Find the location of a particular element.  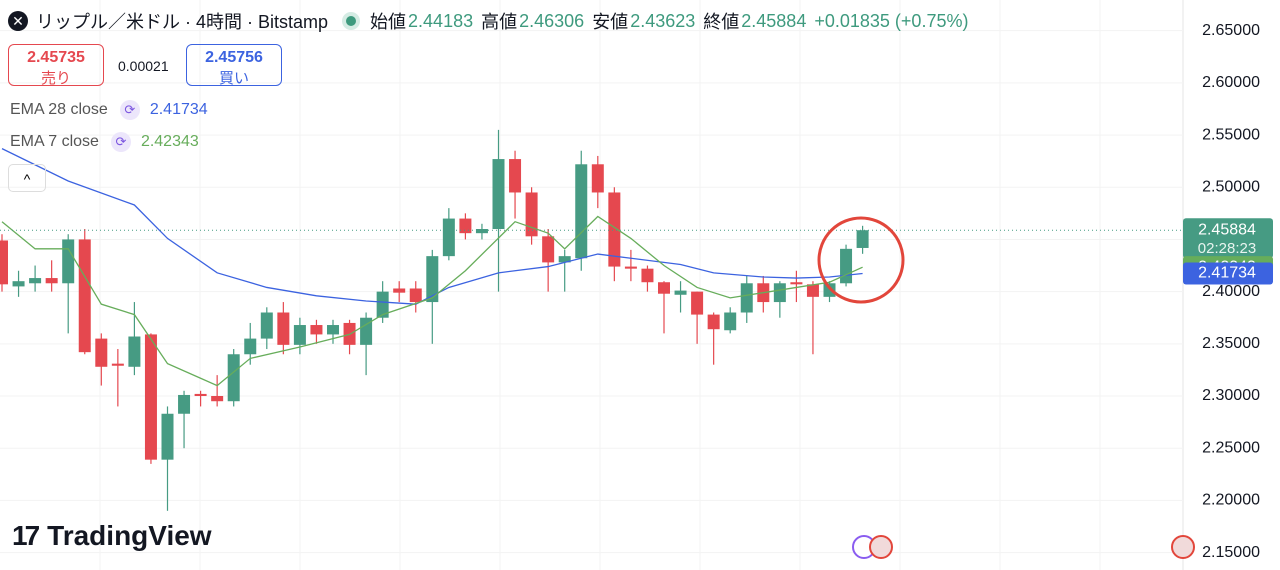

y-tick-label: 2.35000 is located at coordinates (1231, 343).